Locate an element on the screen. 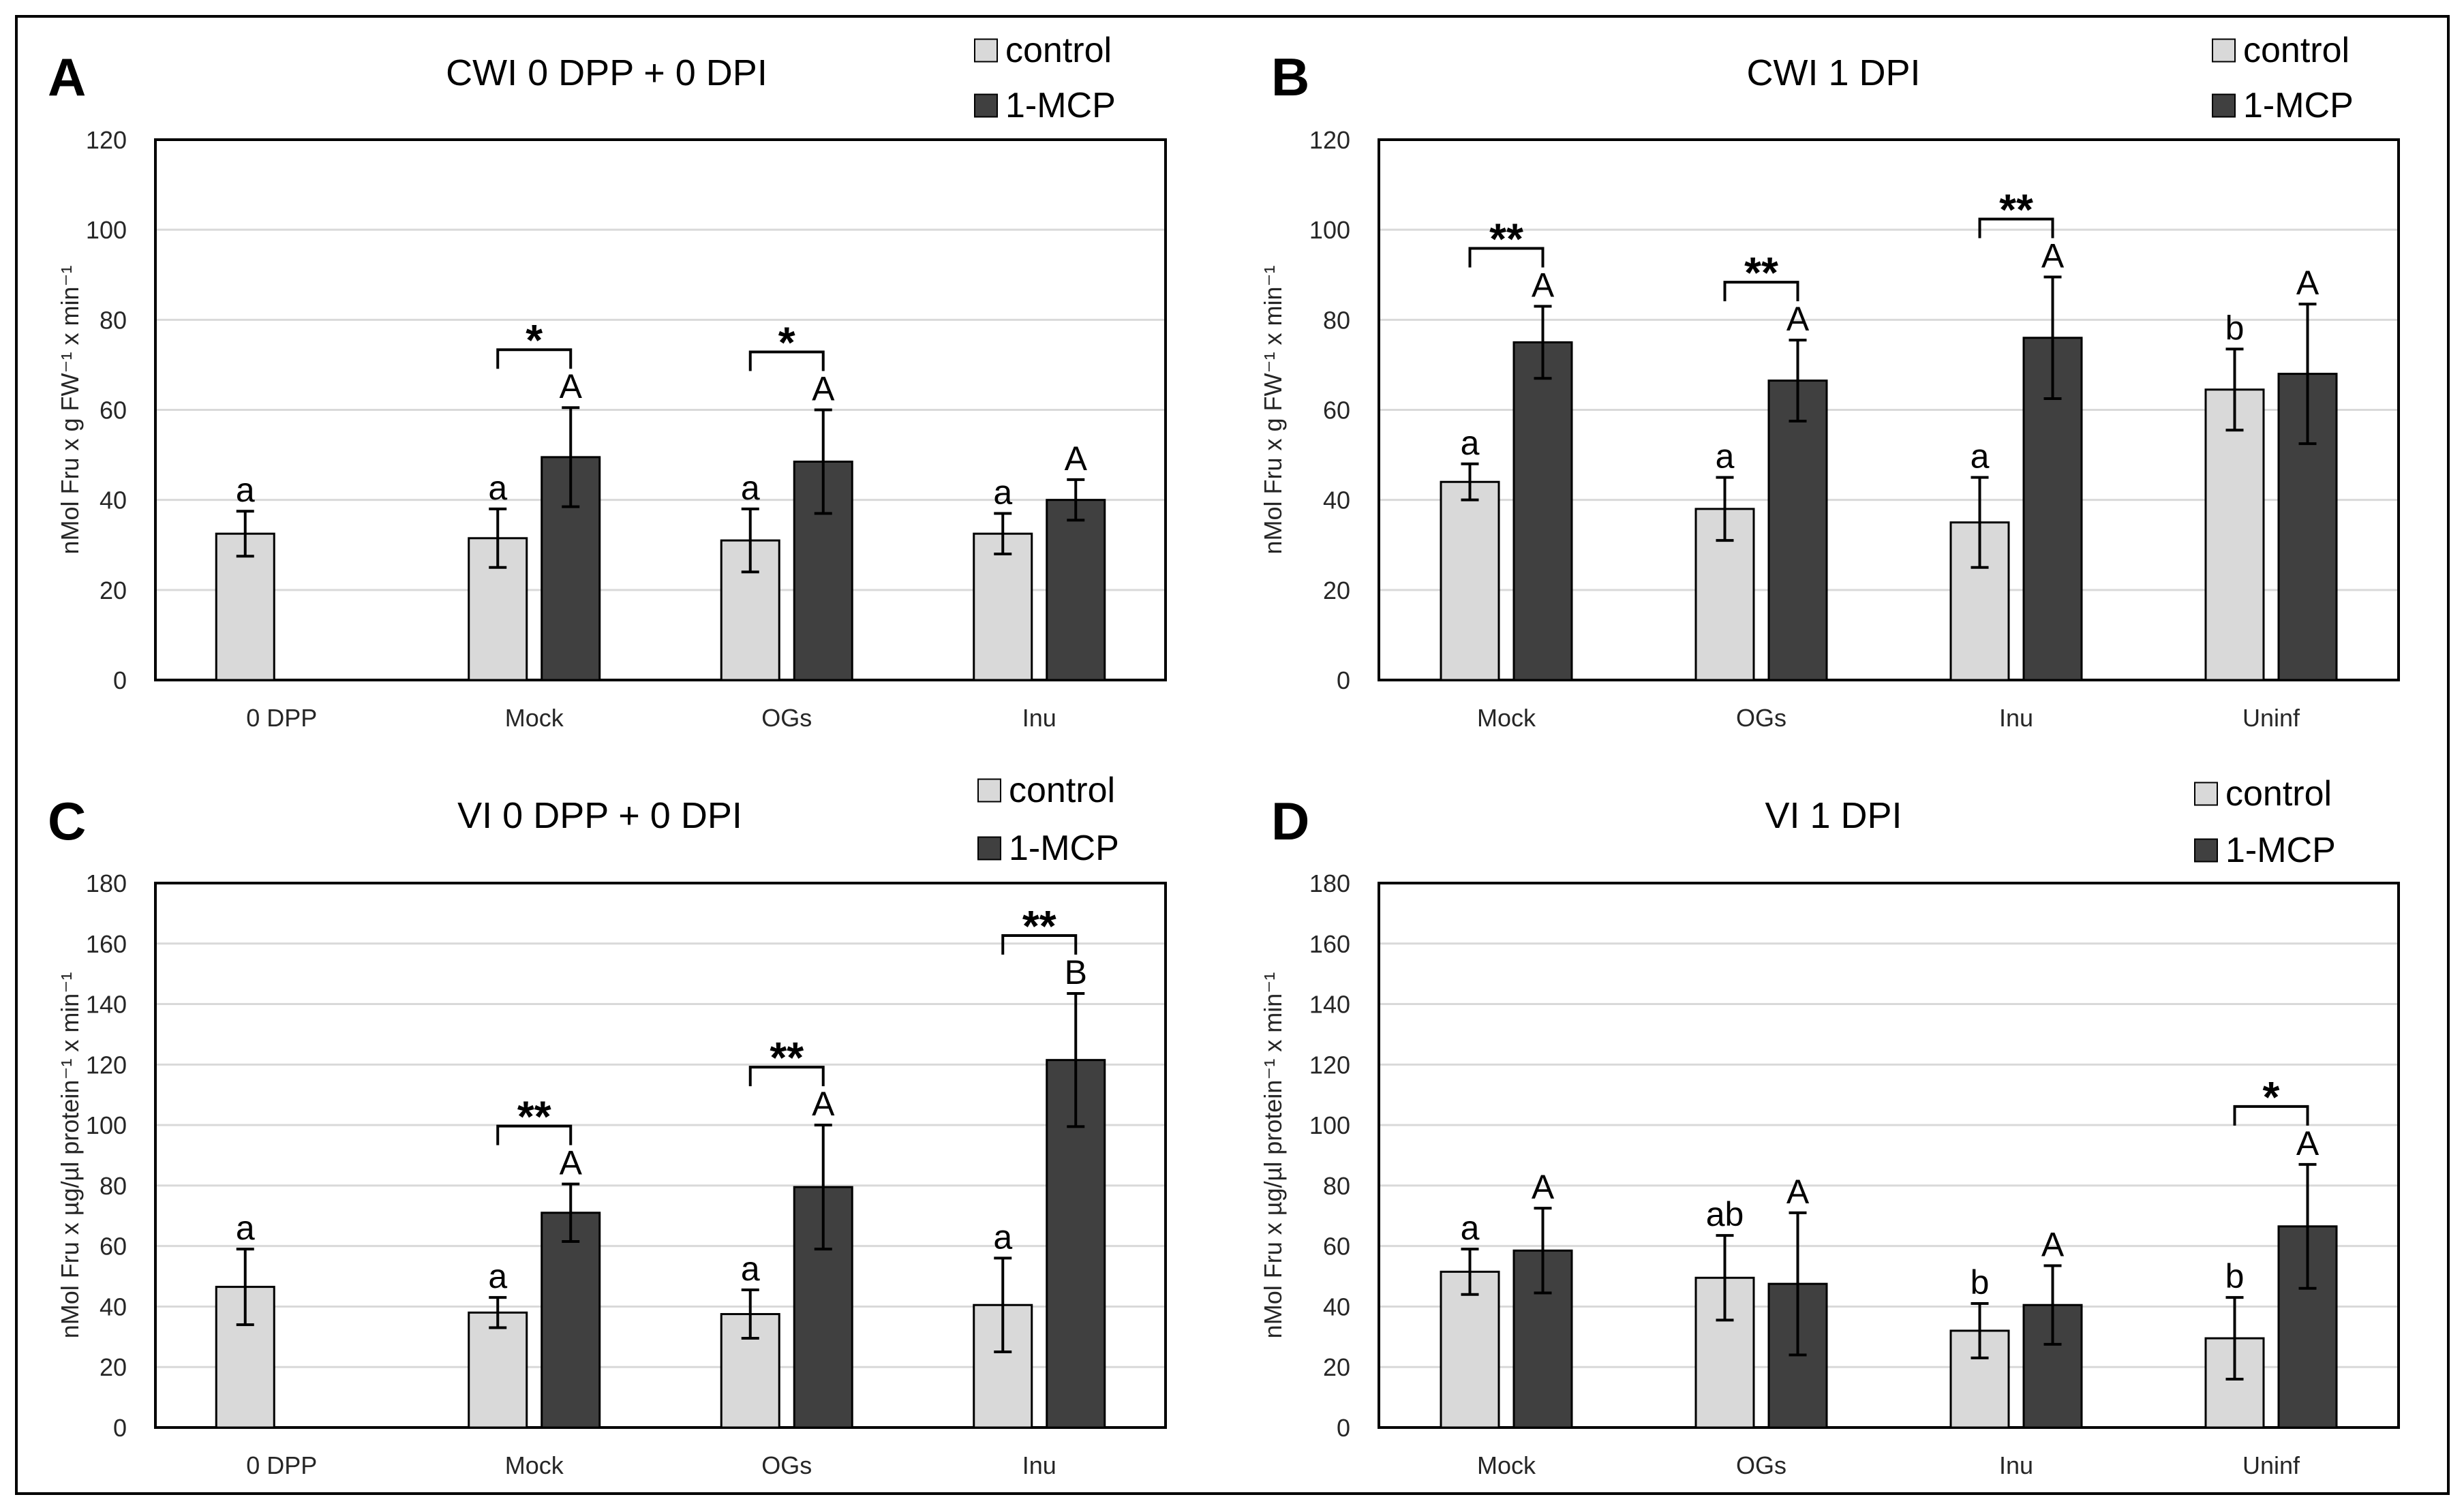 This screenshot has height=1512, width=2464. legend-swatch-1-mcp is located at coordinates (986, 105).